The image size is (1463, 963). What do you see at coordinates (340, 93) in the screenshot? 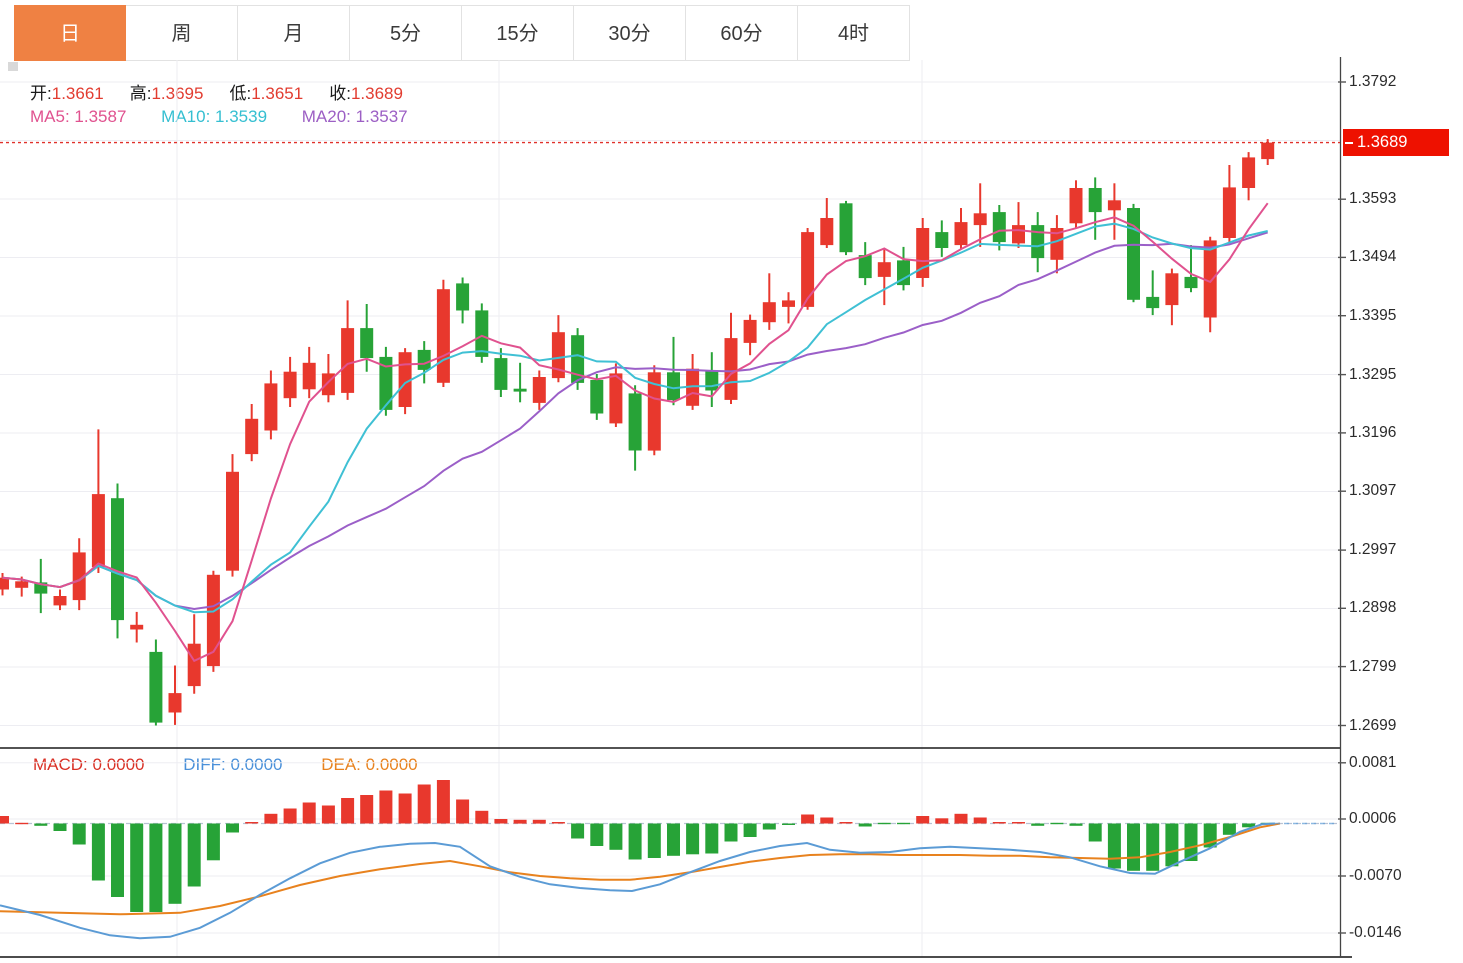
I see `close-label: 收:` at bounding box center [340, 93].